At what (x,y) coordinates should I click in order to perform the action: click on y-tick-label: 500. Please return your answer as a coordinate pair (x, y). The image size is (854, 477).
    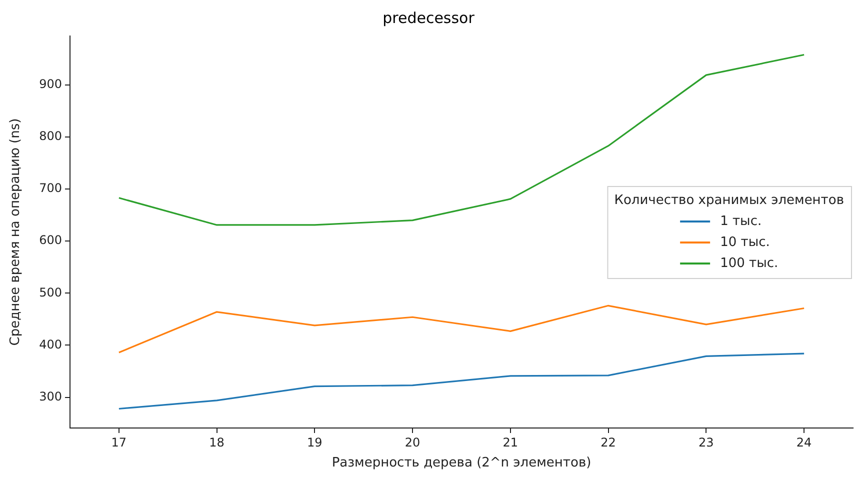
    Looking at the image, I should click on (50, 292).